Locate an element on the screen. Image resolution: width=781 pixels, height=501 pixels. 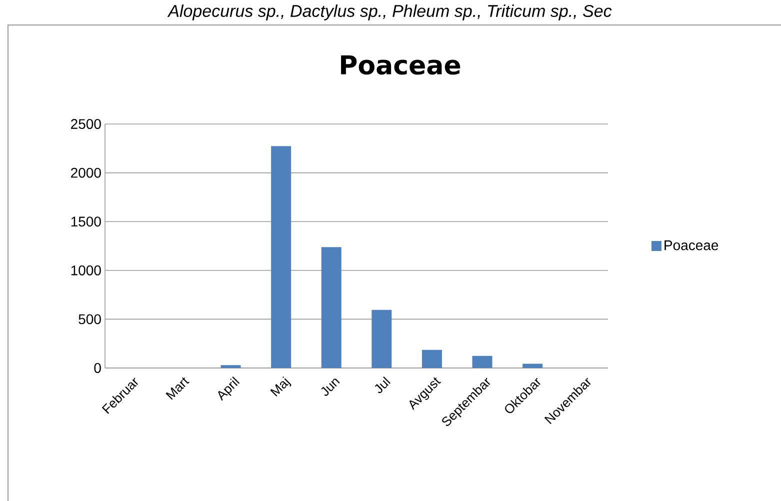
y-tick-label: 1000 is located at coordinates (86, 270).